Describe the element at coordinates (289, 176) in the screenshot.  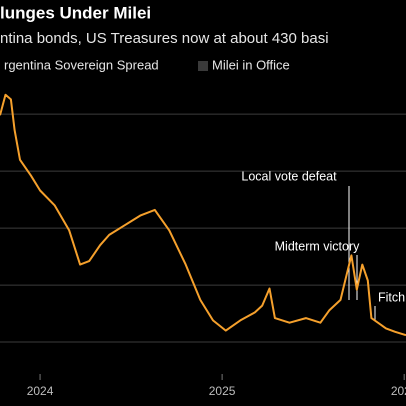
I see `annotation: Local vote defeat` at that location.